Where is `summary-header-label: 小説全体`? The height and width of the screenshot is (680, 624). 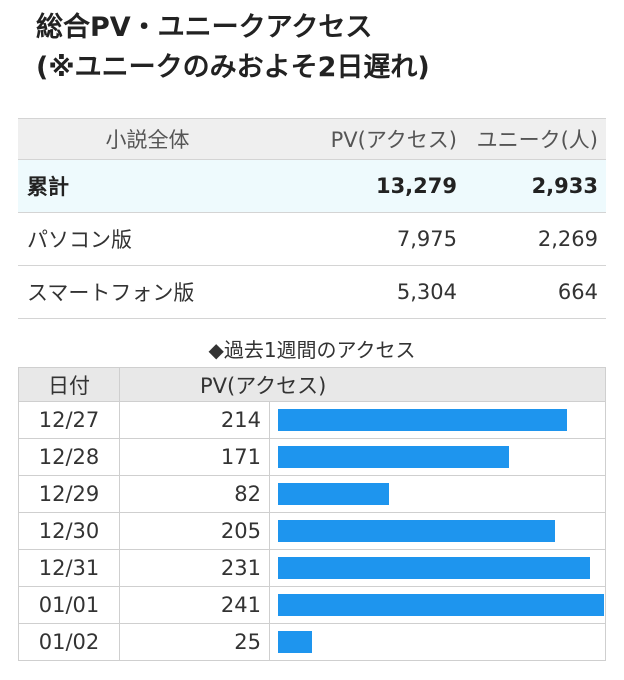
summary-header-label: 小説全体 is located at coordinates (147, 139).